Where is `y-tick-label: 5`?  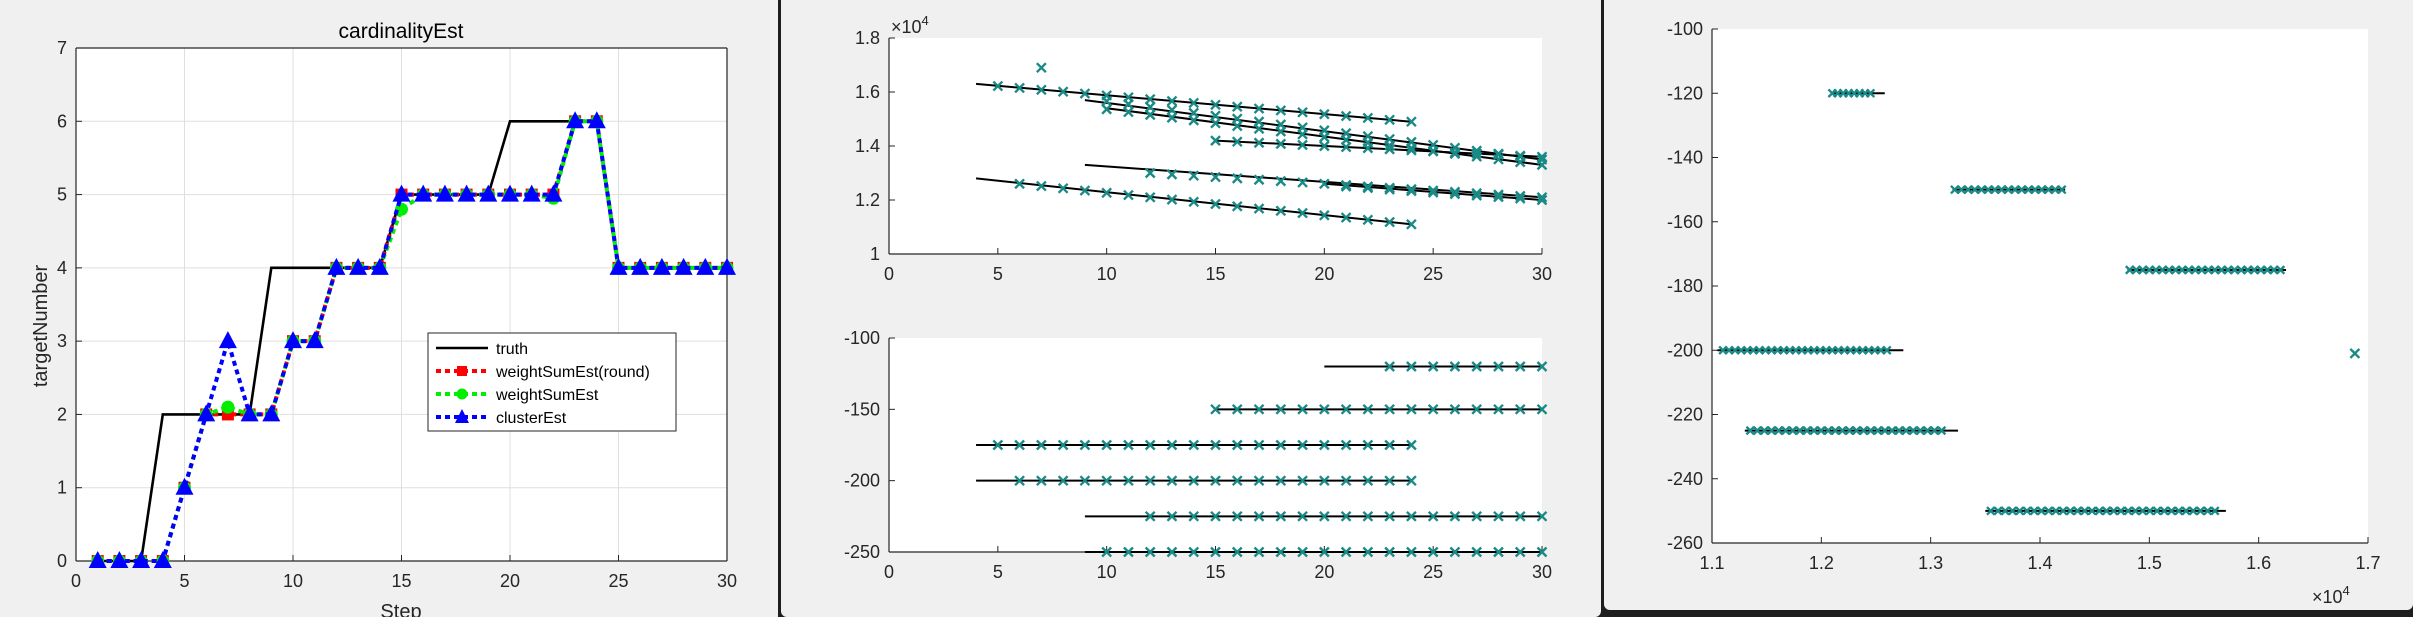 y-tick-label: 5 is located at coordinates (62, 195).